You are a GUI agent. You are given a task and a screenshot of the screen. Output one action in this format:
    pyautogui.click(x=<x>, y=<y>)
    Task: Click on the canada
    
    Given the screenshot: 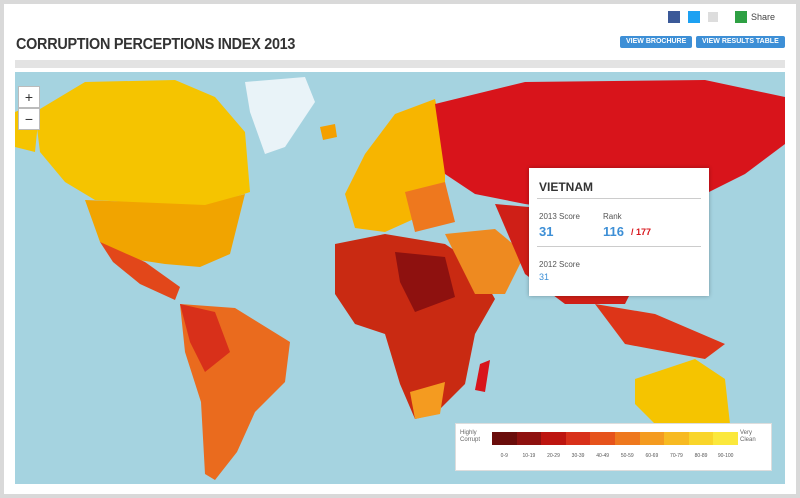 What is the action you would take?
    pyautogui.click(x=142, y=143)
    